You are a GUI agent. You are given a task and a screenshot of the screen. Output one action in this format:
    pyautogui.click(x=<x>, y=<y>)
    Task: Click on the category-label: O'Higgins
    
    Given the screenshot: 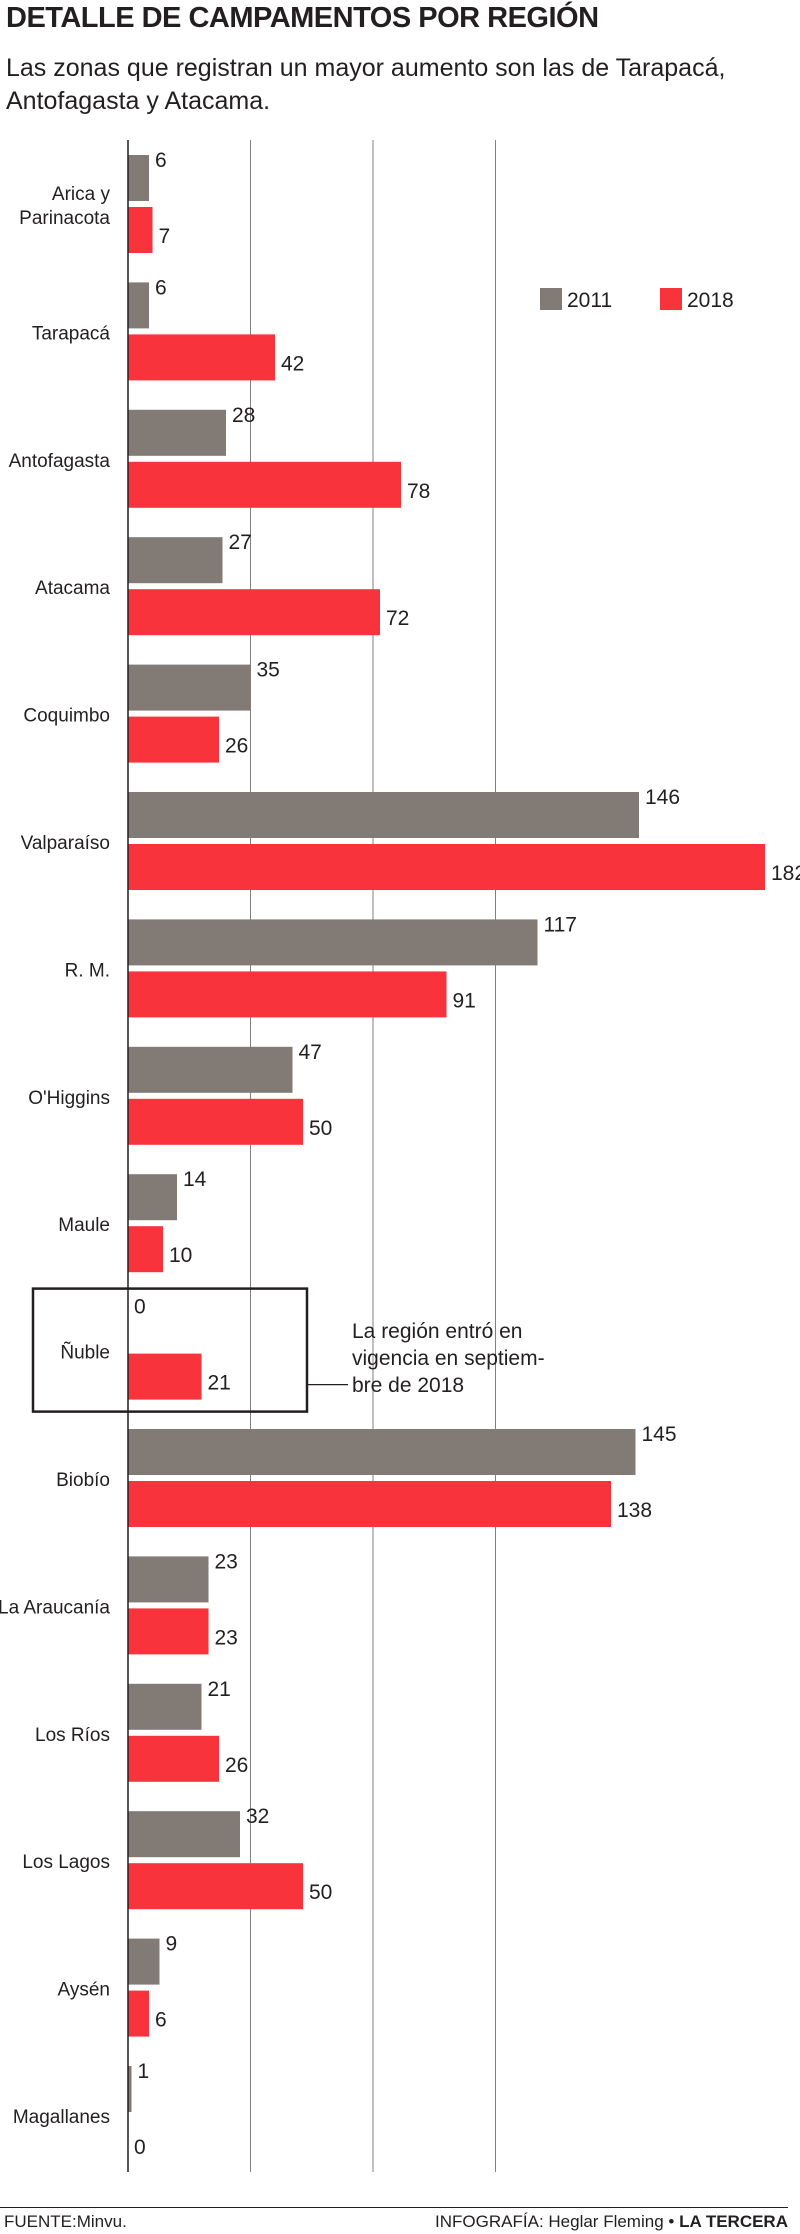 What is the action you would take?
    pyautogui.click(x=69, y=1098)
    